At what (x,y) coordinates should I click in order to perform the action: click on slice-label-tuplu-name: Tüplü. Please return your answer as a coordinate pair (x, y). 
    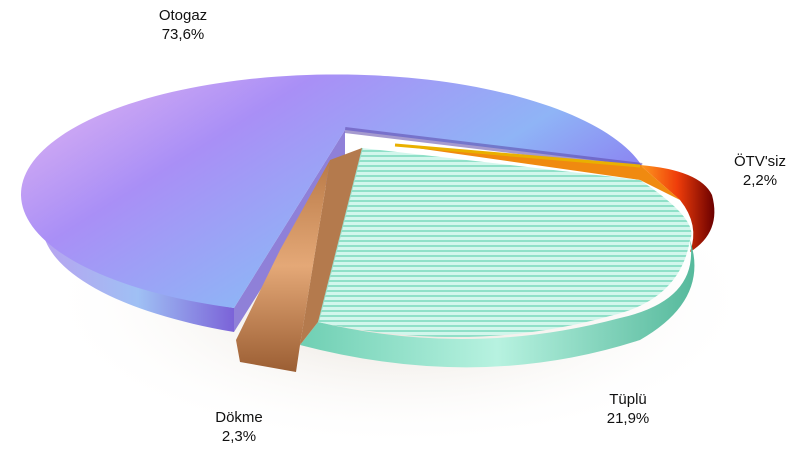
    Looking at the image, I should click on (628, 399).